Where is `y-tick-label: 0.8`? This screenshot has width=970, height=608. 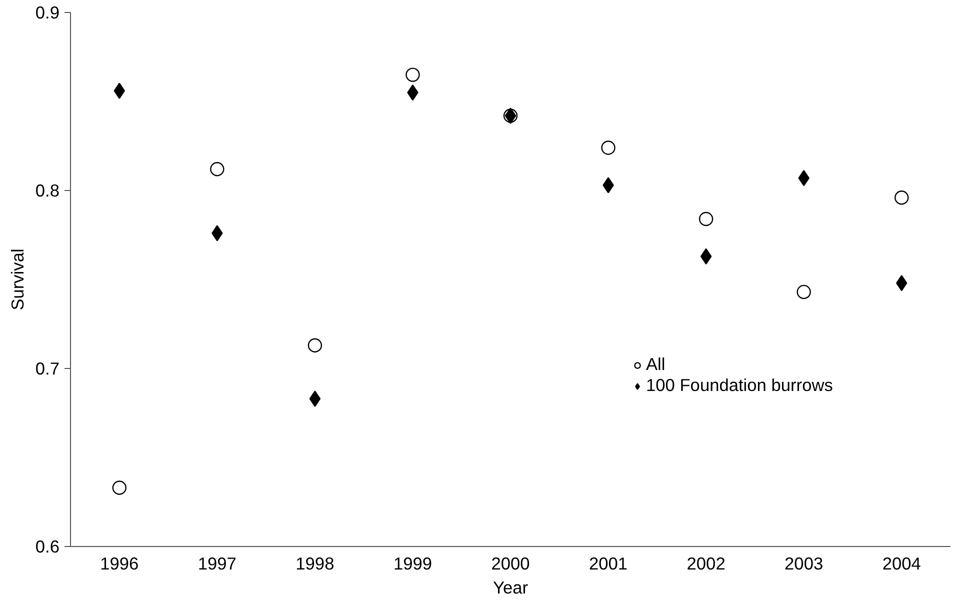
y-tick-label: 0.8 is located at coordinates (47, 190).